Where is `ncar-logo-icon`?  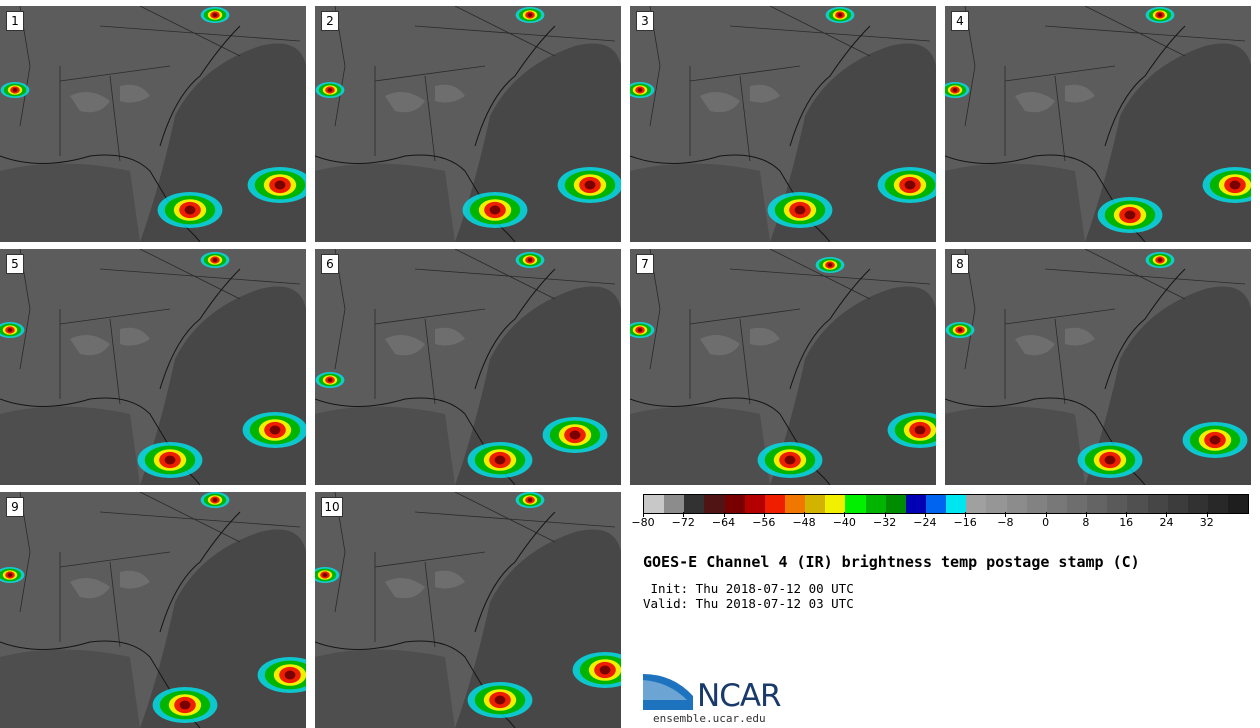 ncar-logo-icon is located at coordinates (668, 692).